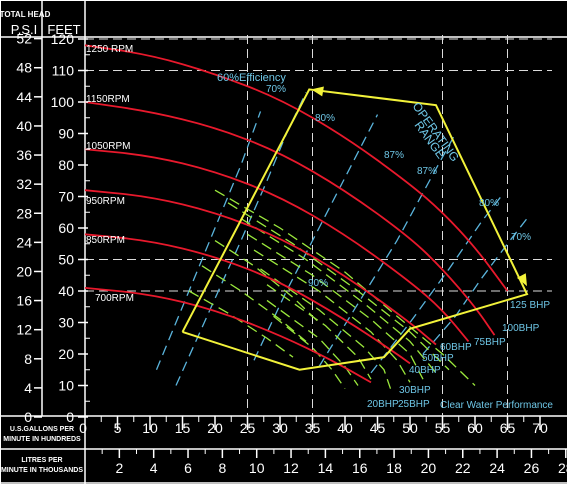 This screenshot has height=485, width=568. I want to click on lpm-tick-label: 14, so click(326, 468).